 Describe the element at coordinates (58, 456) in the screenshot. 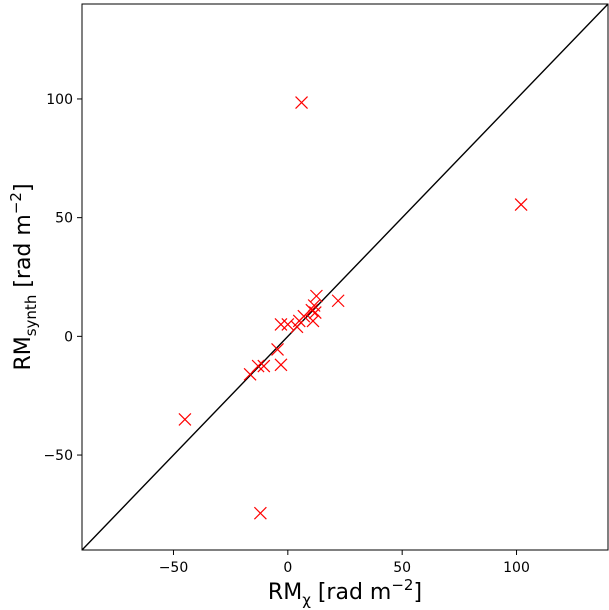

I see `y-tick-label: −50` at that location.